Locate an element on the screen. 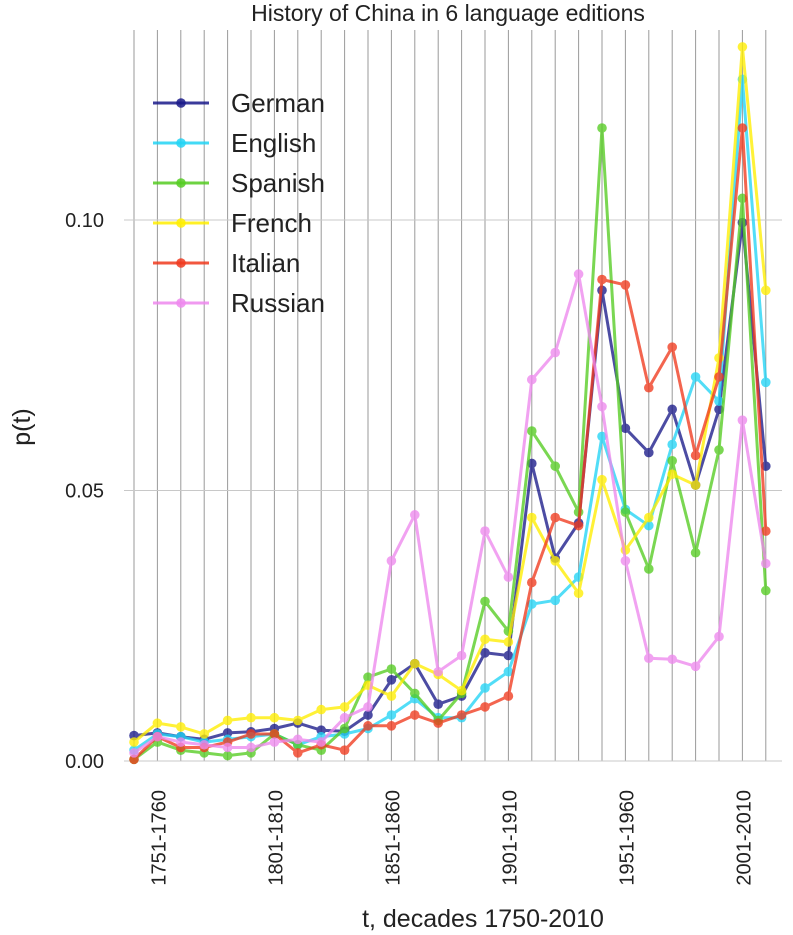  legend-label: French is located at coordinates (271, 223).